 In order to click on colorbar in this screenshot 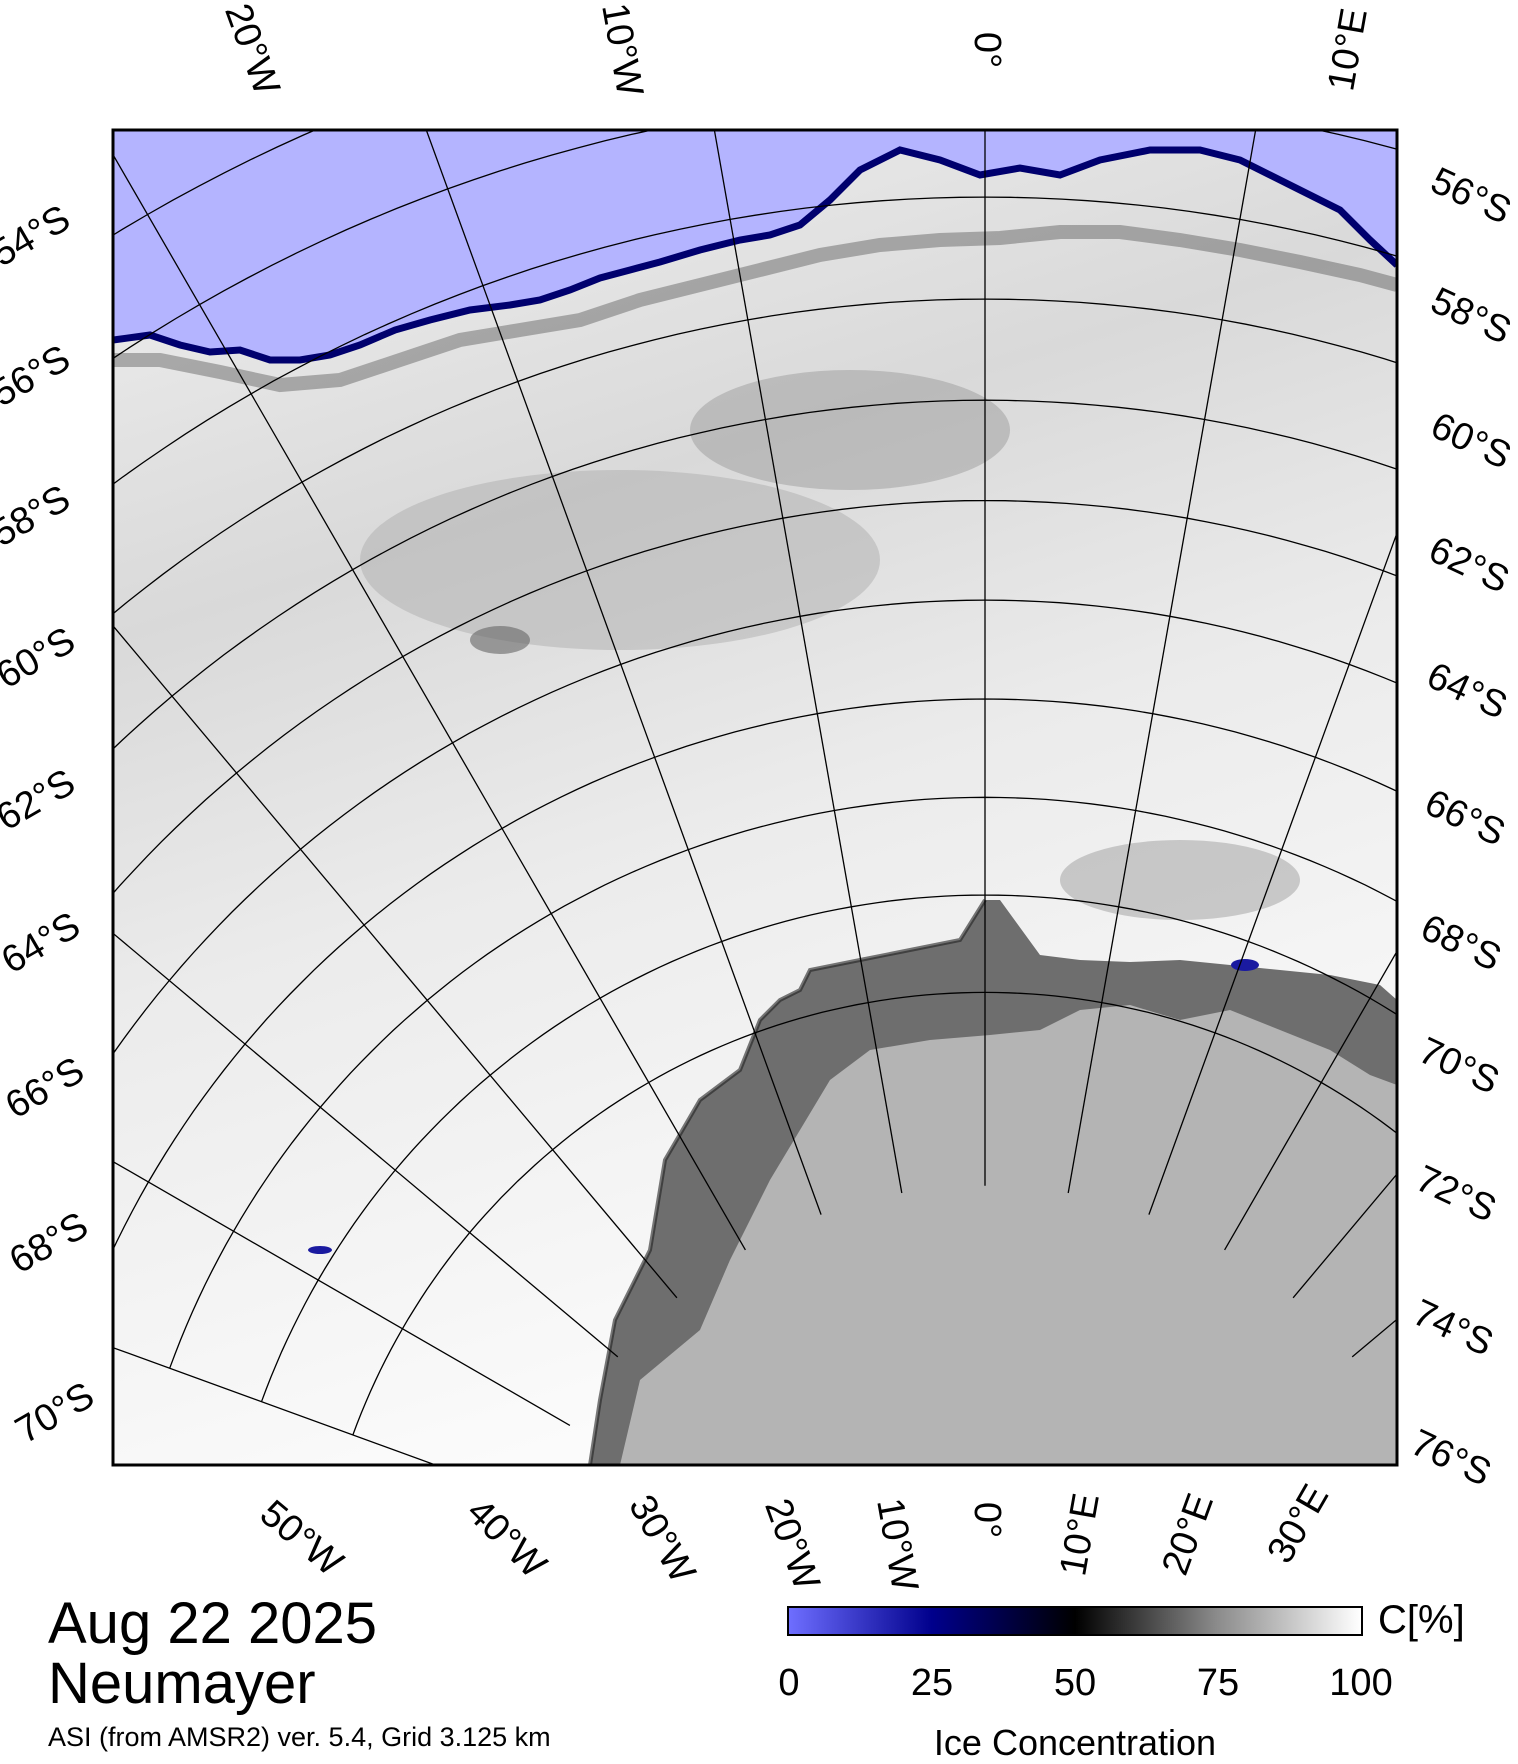, I will do `click(1075, 1621)`.